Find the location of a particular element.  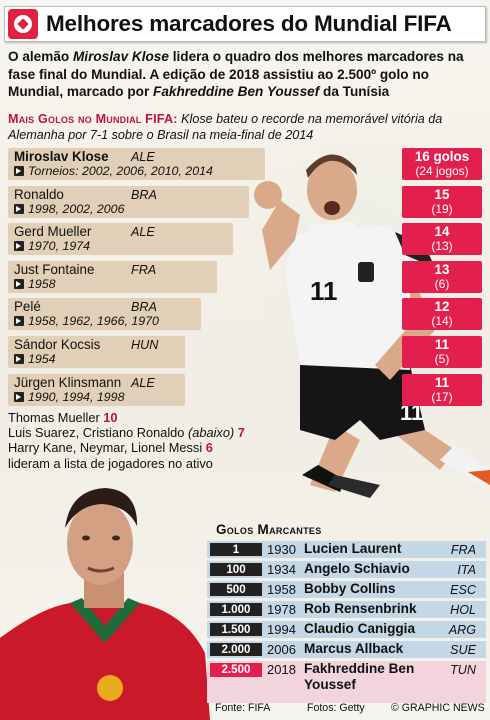

goals-badge: 12 (14) is located at coordinates (442, 314).